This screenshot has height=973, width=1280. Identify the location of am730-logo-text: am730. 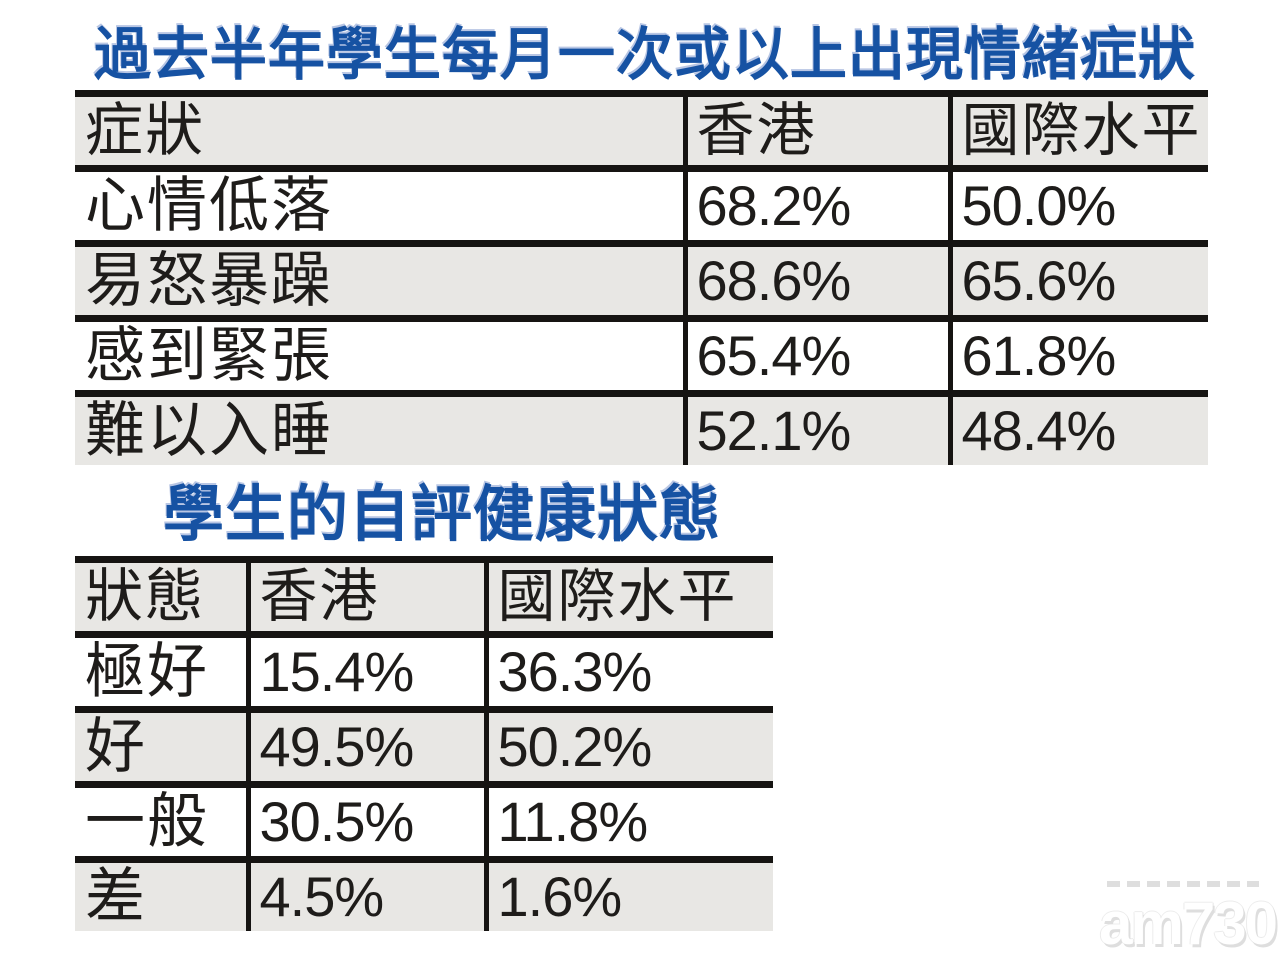
(1188, 923).